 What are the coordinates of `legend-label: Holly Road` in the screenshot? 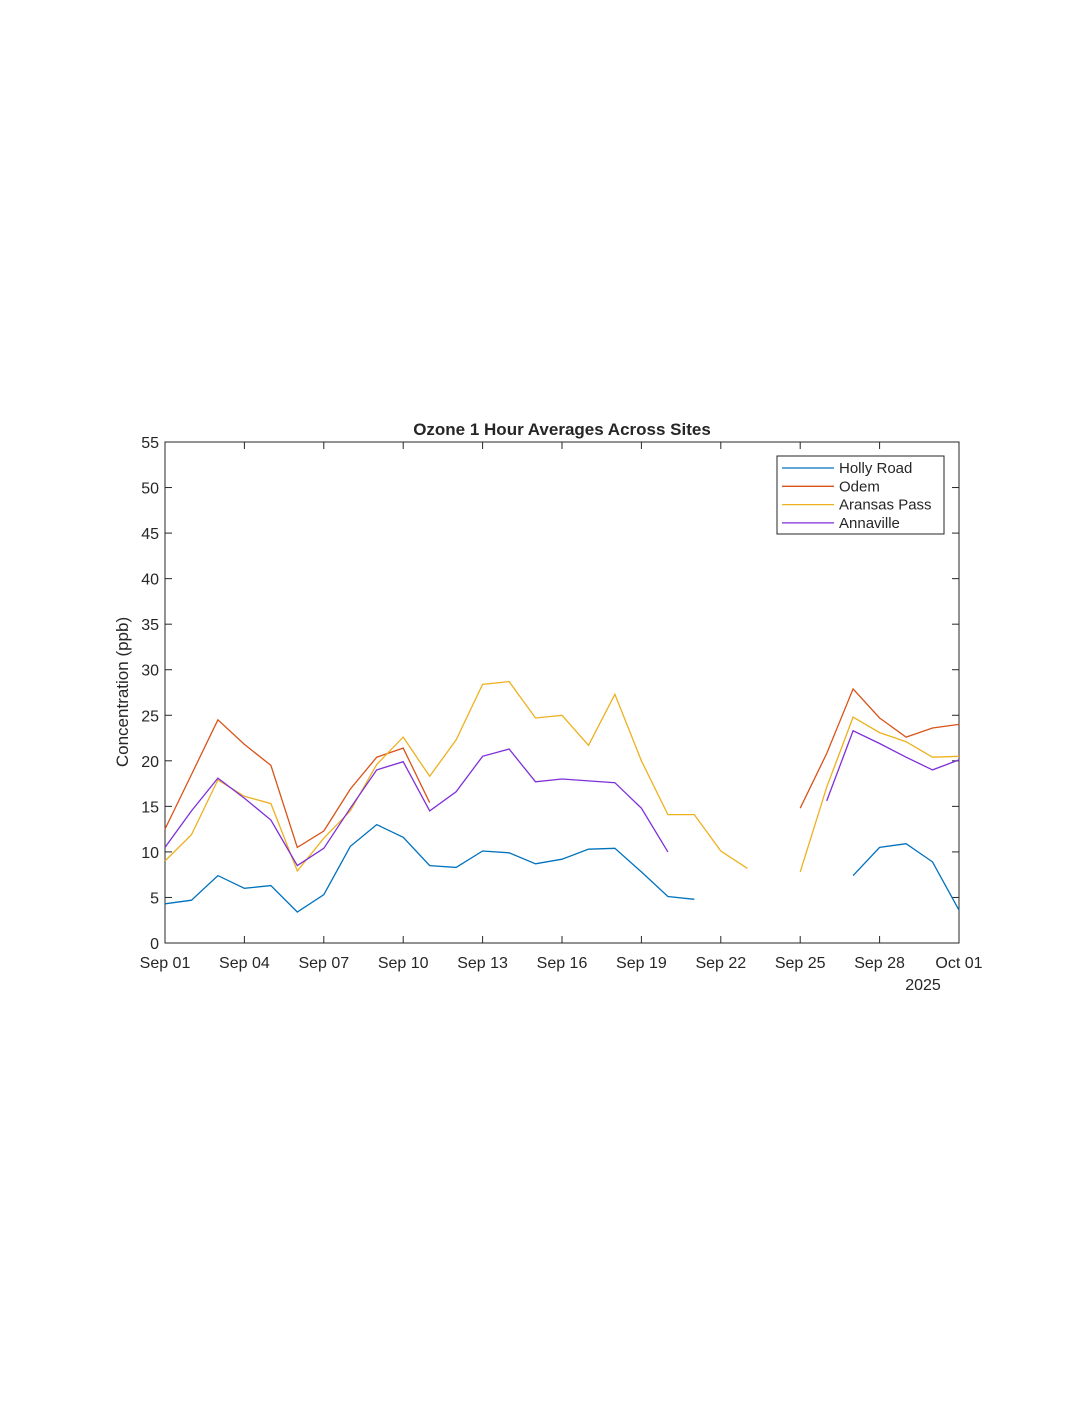 It's located at (875, 468).